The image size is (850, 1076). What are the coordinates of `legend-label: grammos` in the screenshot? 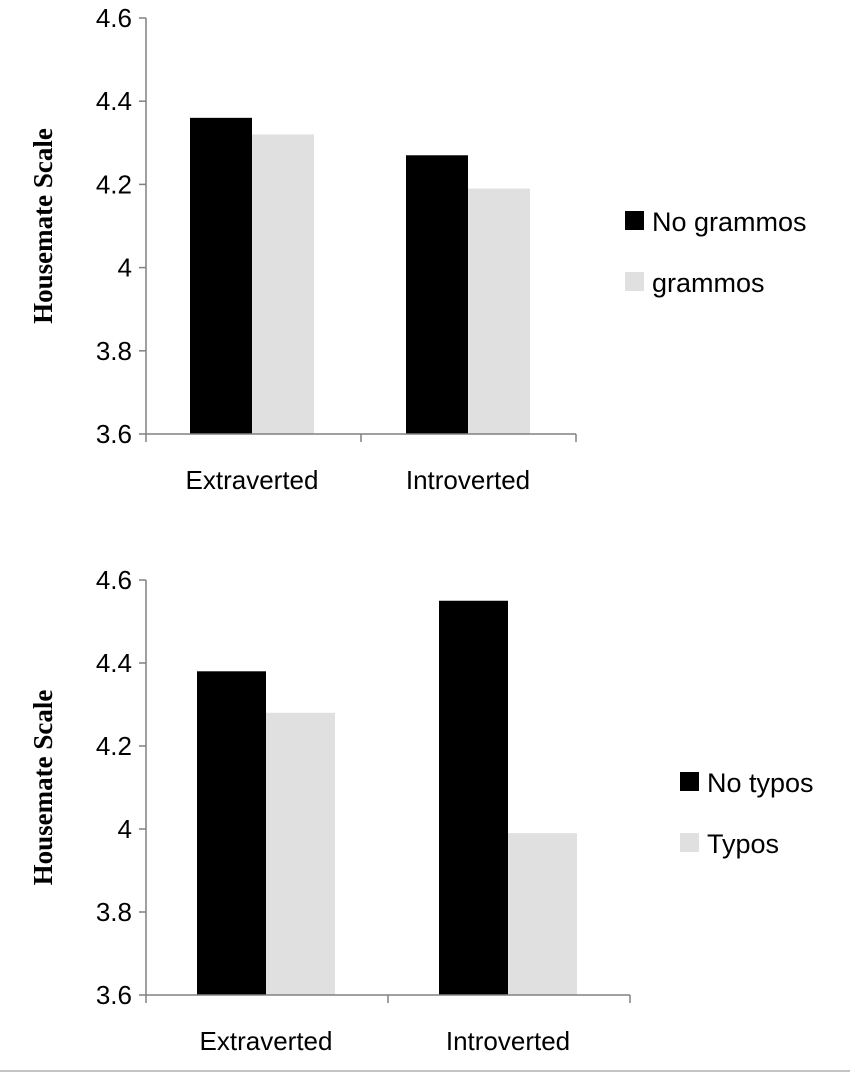 It's located at (708, 283).